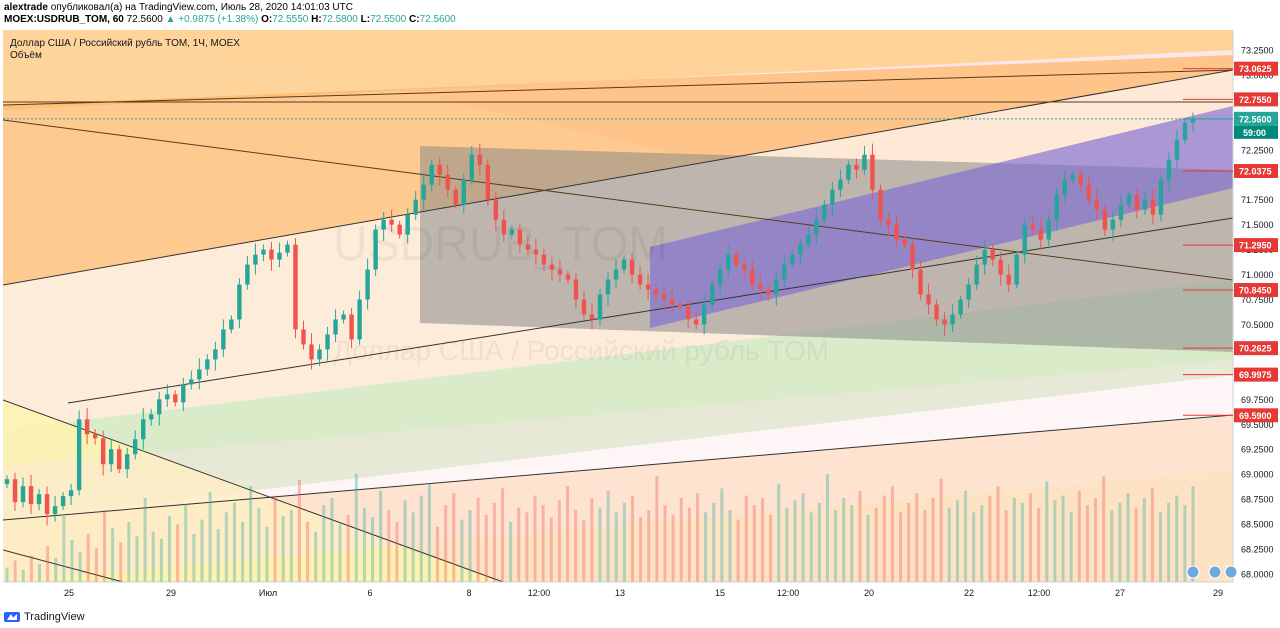  What do you see at coordinates (618, 70) in the screenshot?
I see `orange-channel-upper` at bounding box center [618, 70].